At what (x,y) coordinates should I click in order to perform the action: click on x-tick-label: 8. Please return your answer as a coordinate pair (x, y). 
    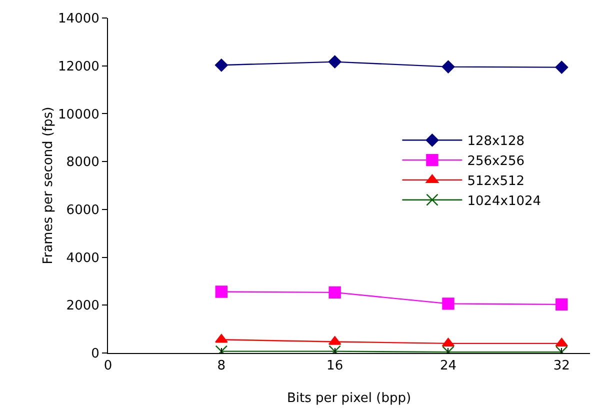
    Looking at the image, I should click on (221, 366).